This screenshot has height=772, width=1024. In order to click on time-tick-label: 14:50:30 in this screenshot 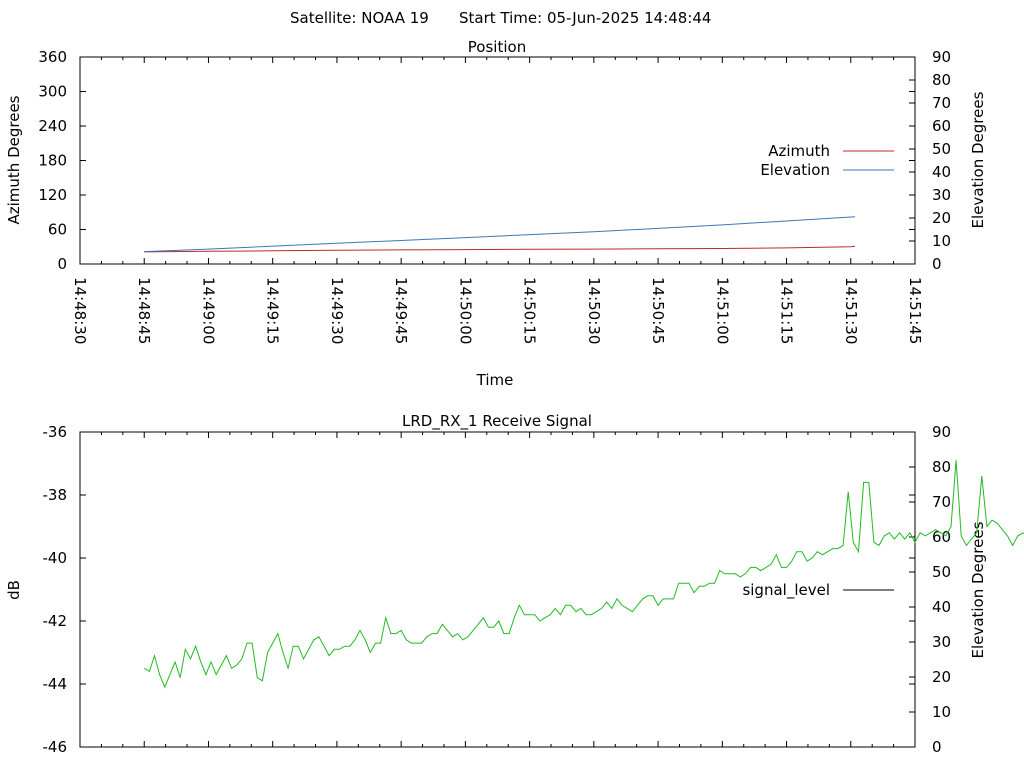, I will do `click(594, 310)`.